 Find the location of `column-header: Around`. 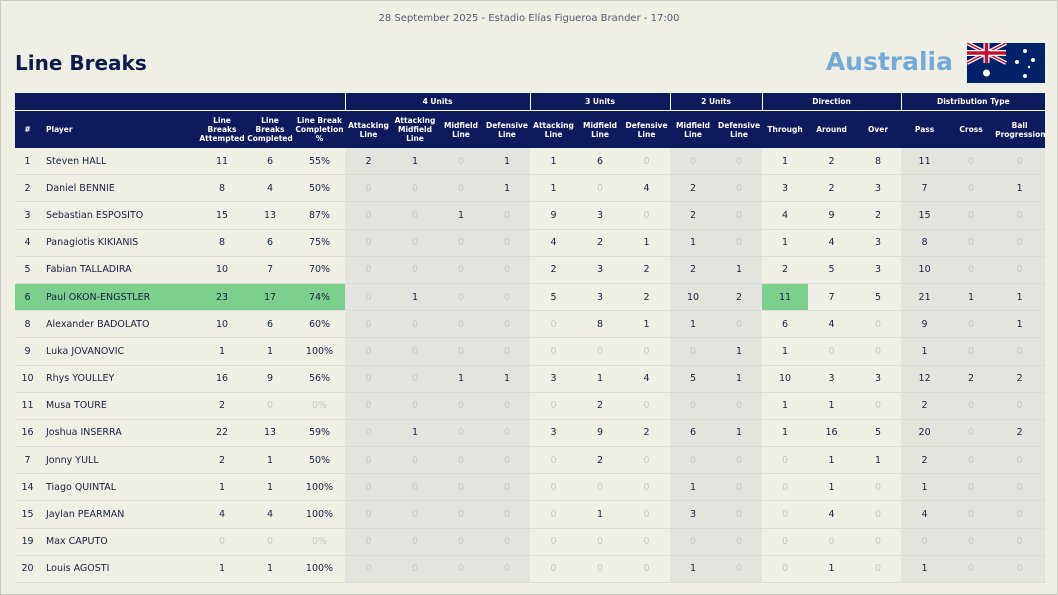

column-header: Around is located at coordinates (832, 129).